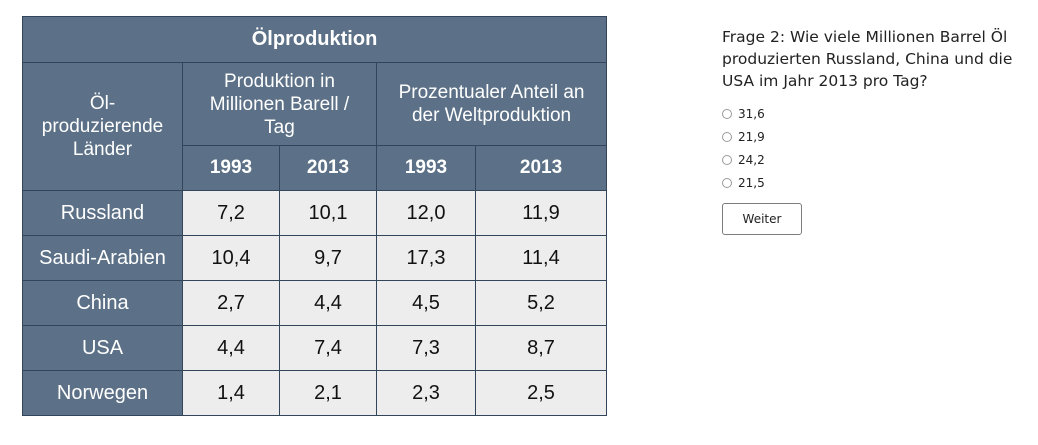  Describe the element at coordinates (541, 213) in the screenshot. I see `value-cell: 11,9` at that location.